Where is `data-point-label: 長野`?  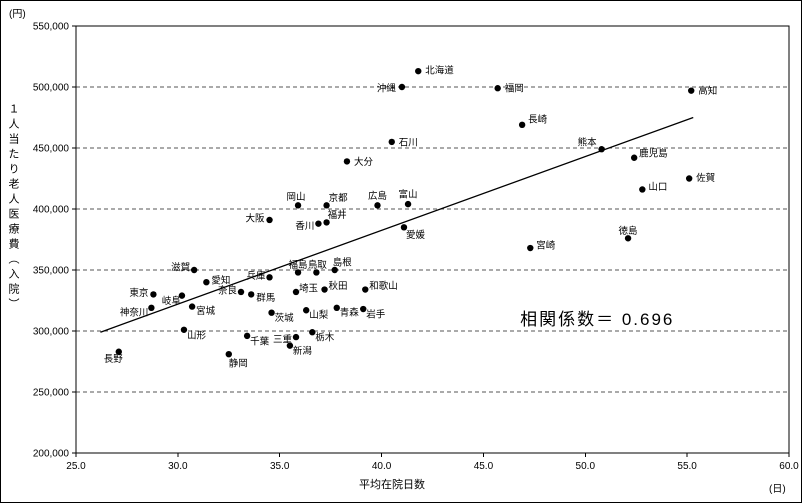 data-point-label: 長野 is located at coordinates (114, 359).